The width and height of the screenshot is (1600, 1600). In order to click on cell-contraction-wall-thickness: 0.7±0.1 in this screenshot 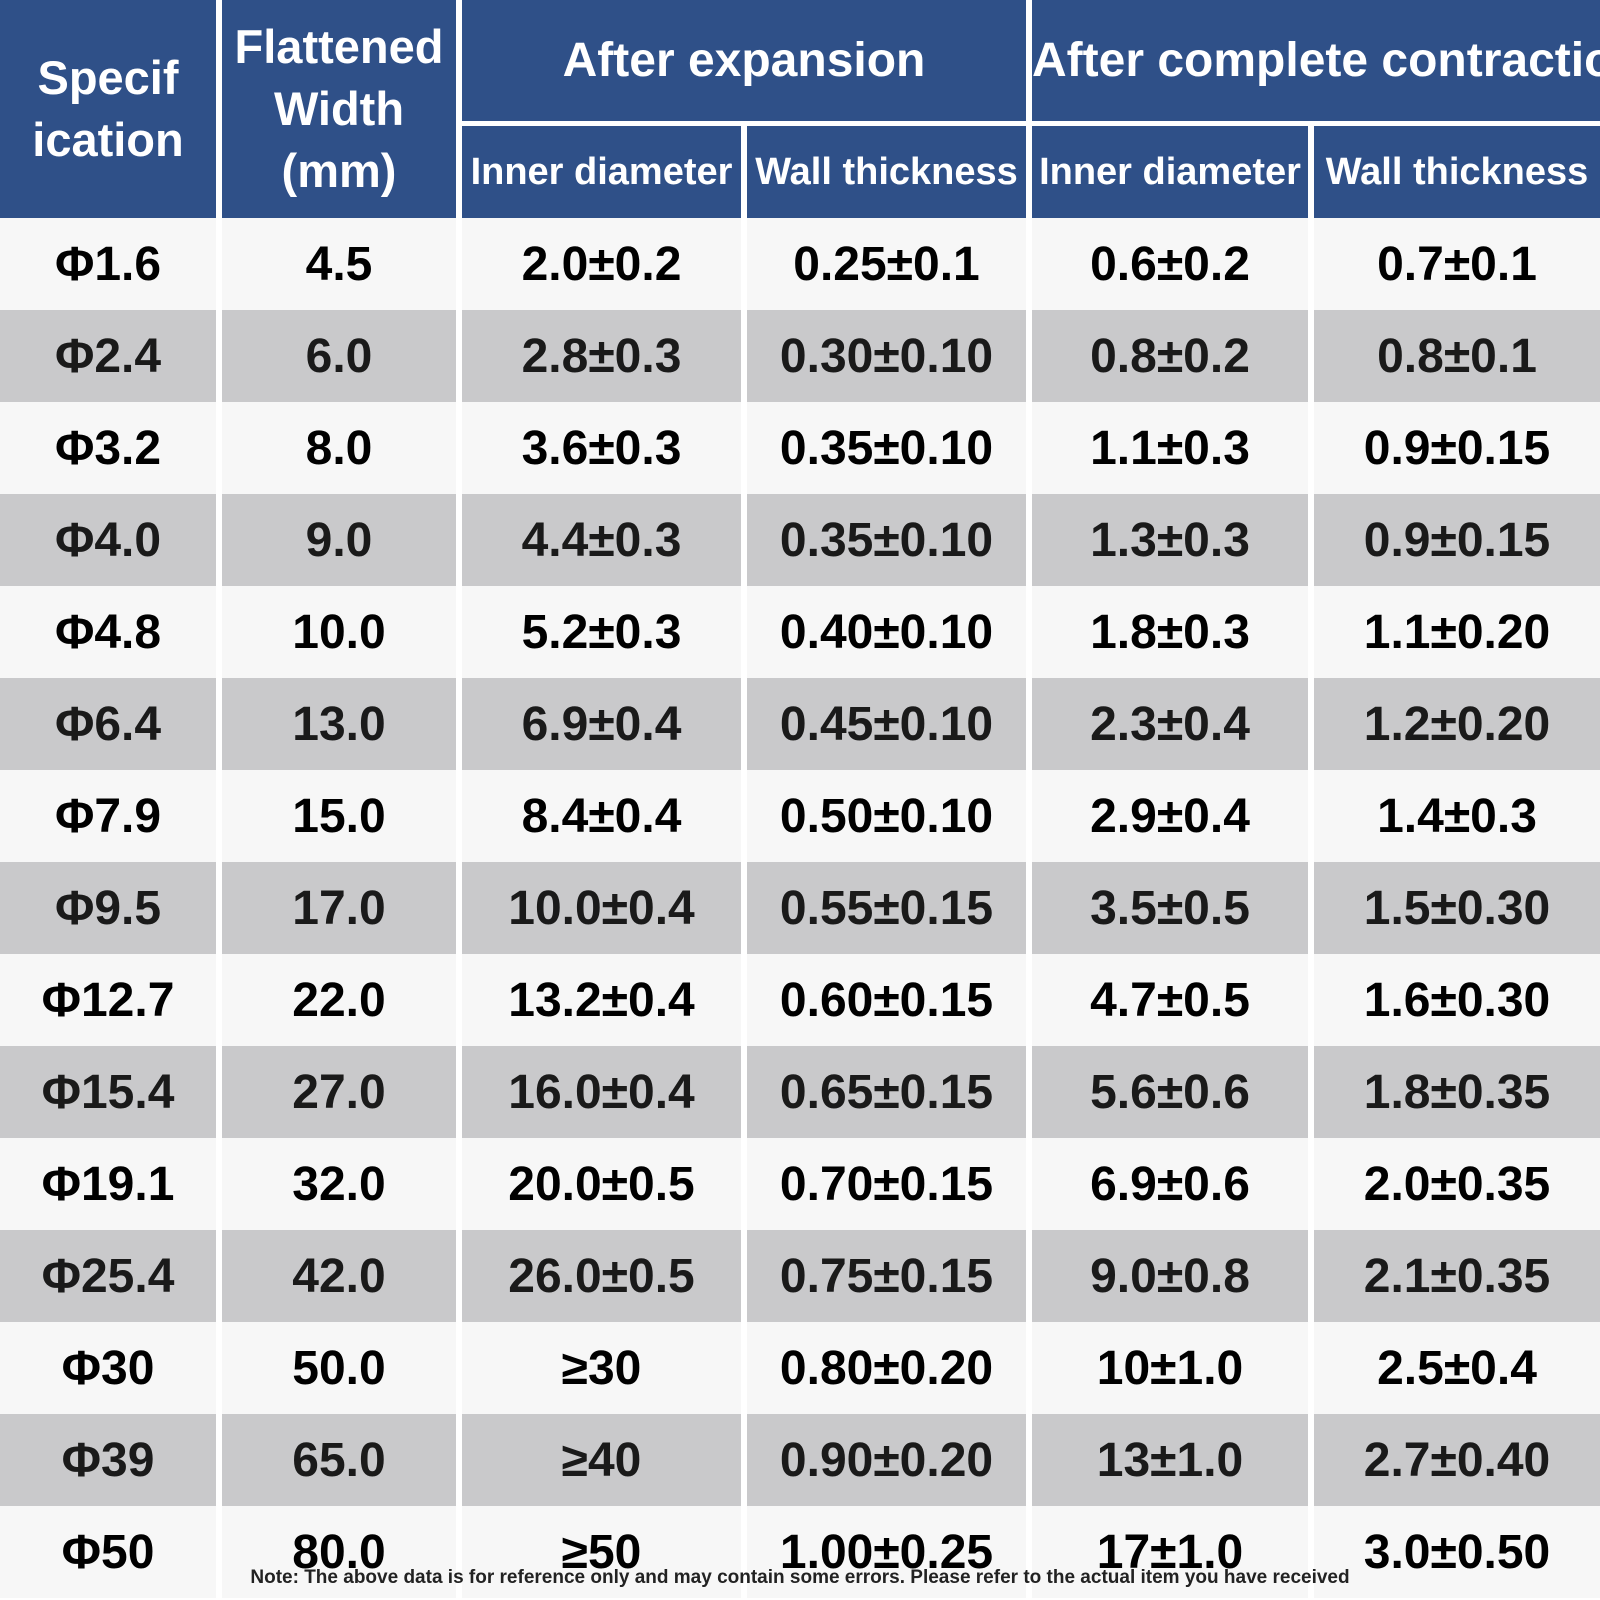, I will do `click(1457, 264)`.